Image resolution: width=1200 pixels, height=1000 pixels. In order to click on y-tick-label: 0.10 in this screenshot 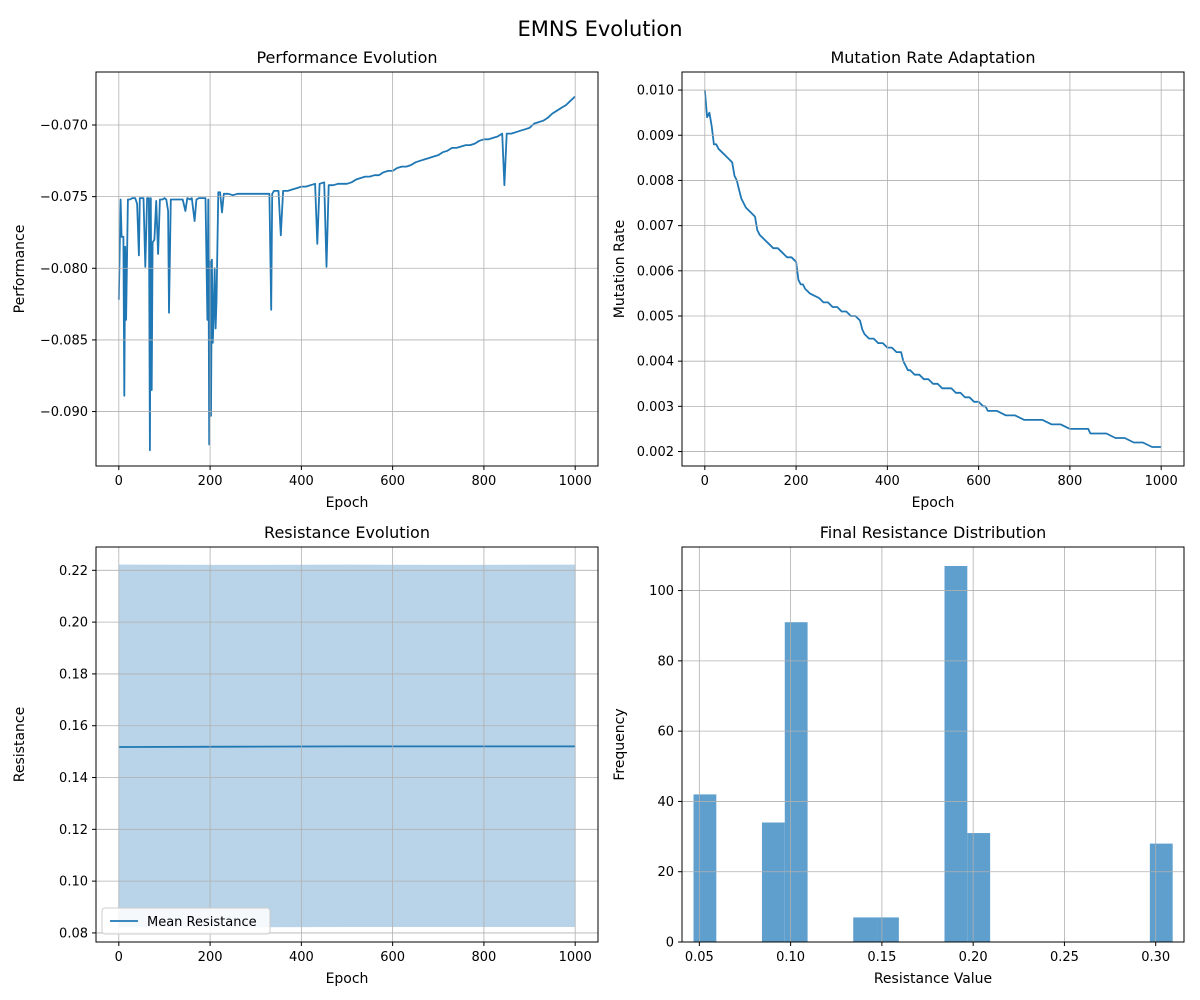, I will do `click(73, 882)`.